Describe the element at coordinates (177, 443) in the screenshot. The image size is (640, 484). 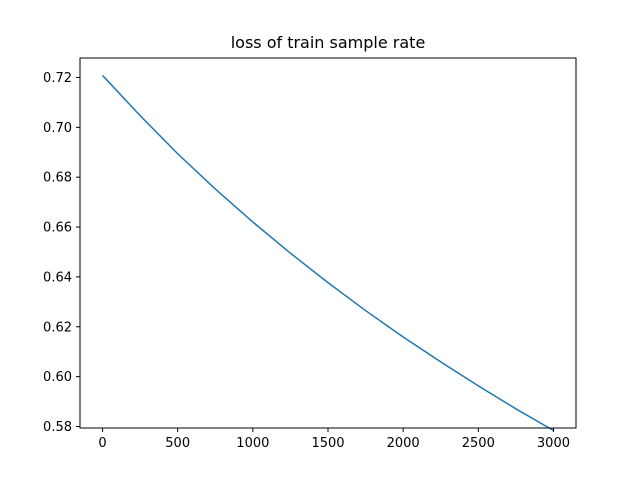
I see `x-tick-label: 500` at that location.